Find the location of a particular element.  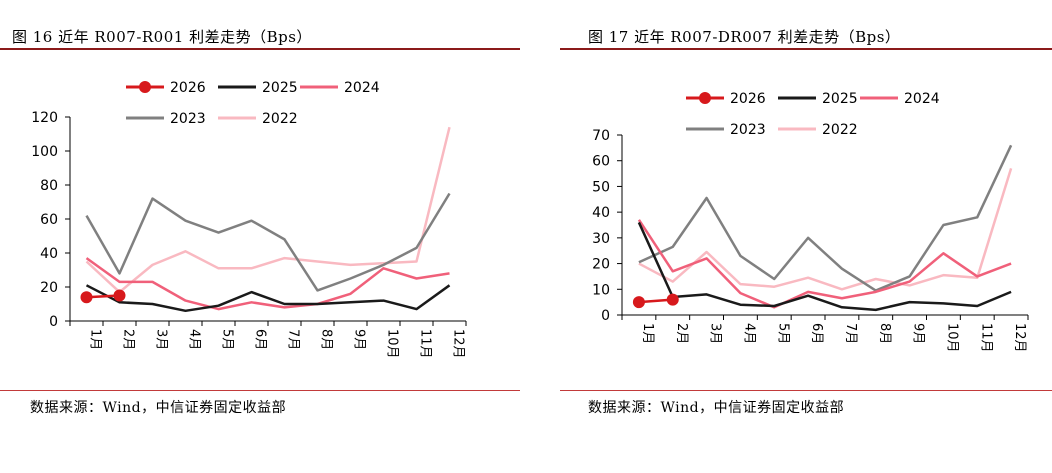

y-tick-label: 100 is located at coordinates (44, 152).